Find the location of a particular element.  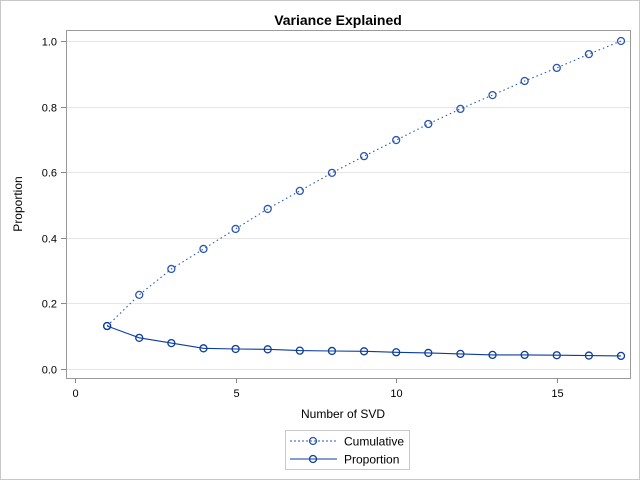

x-tick-label: 15 is located at coordinates (557, 394).